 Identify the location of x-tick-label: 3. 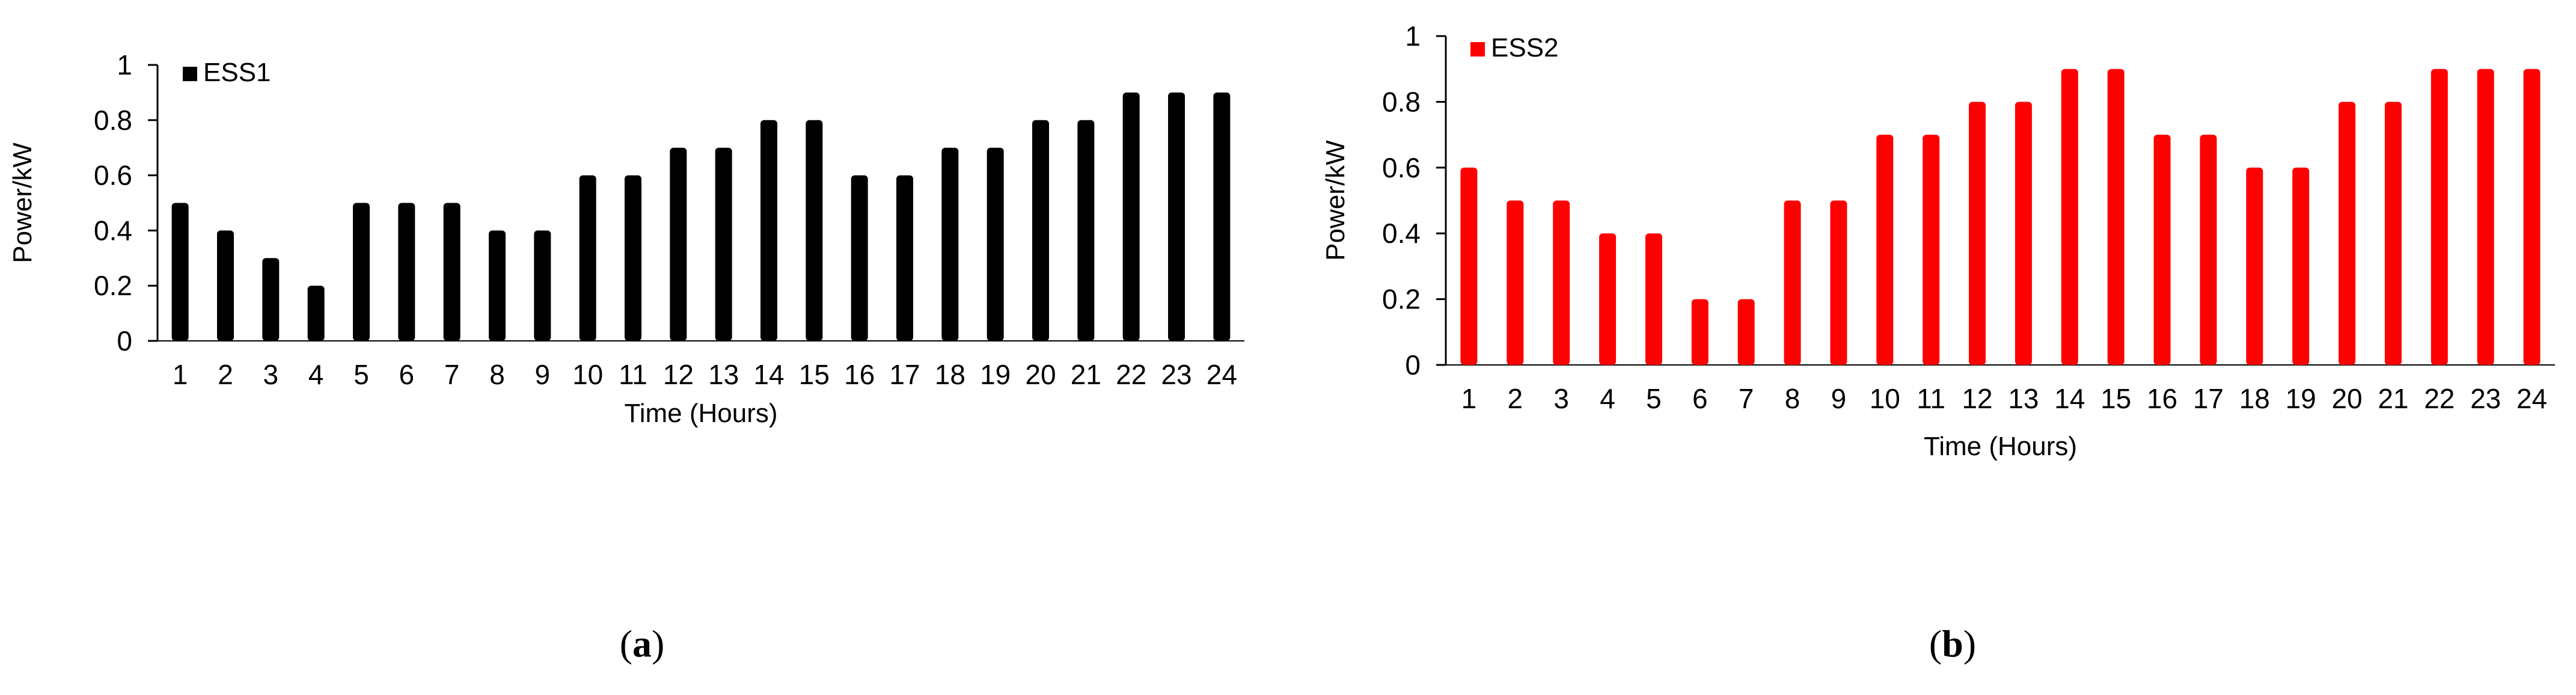
(271, 375).